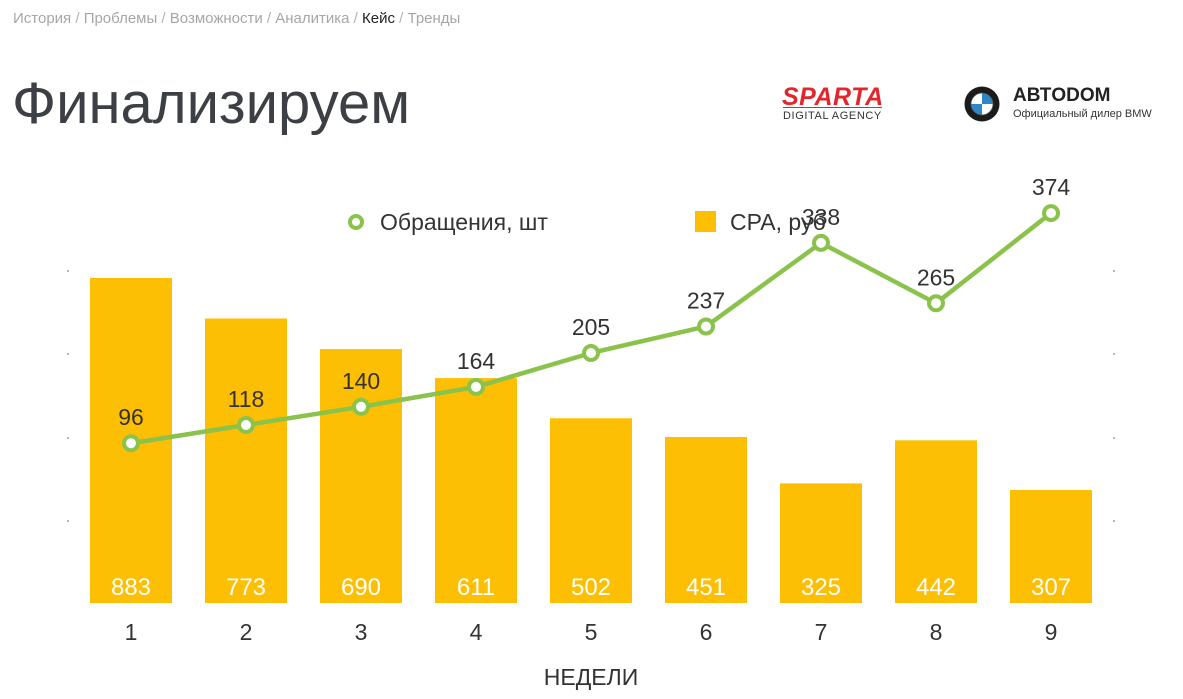  Describe the element at coordinates (476, 587) in the screenshot. I see `cpa-bar-value-label: 611` at that location.